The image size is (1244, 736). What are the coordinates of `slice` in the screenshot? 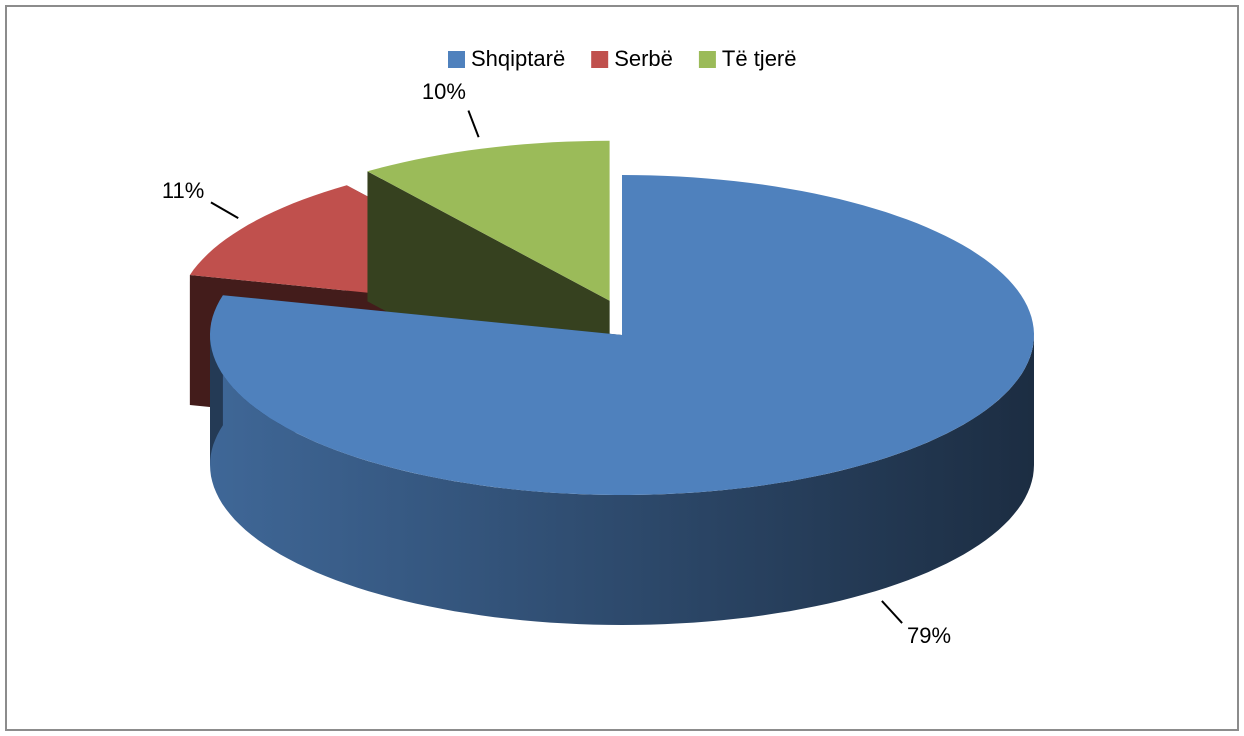 It's located at (488, 220).